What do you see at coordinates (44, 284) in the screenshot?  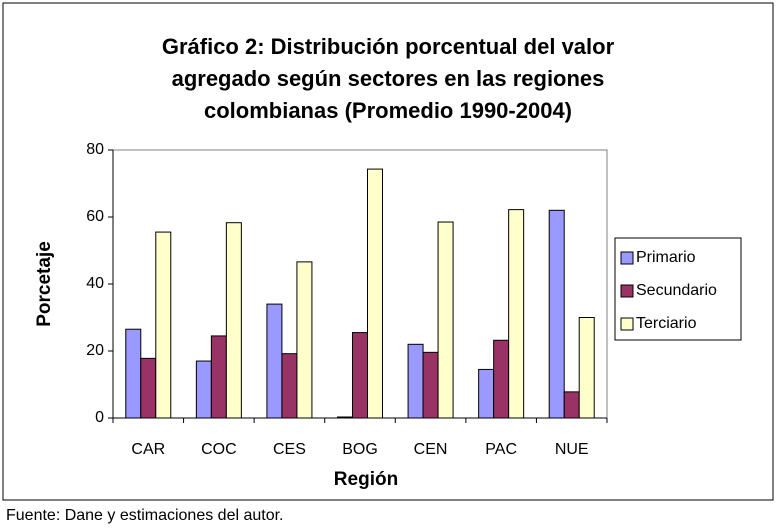 I see `y-axis-title: Porcetaje` at bounding box center [44, 284].